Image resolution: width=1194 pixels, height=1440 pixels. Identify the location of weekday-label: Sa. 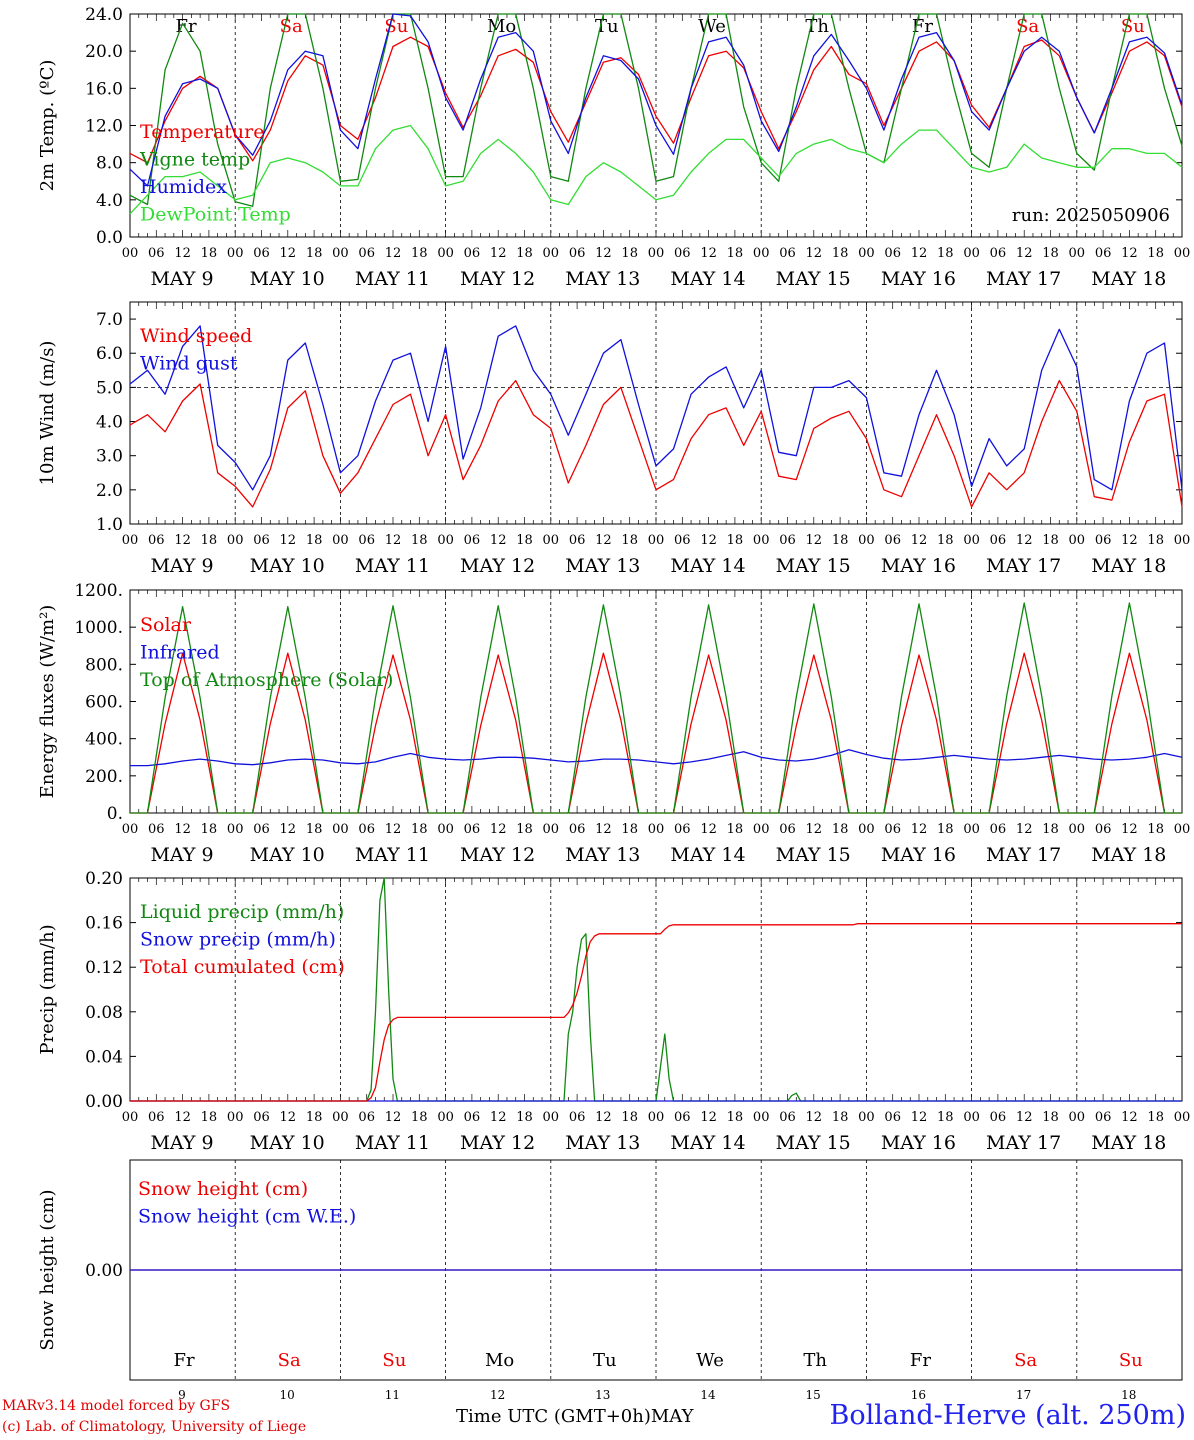
(1025, 1360).